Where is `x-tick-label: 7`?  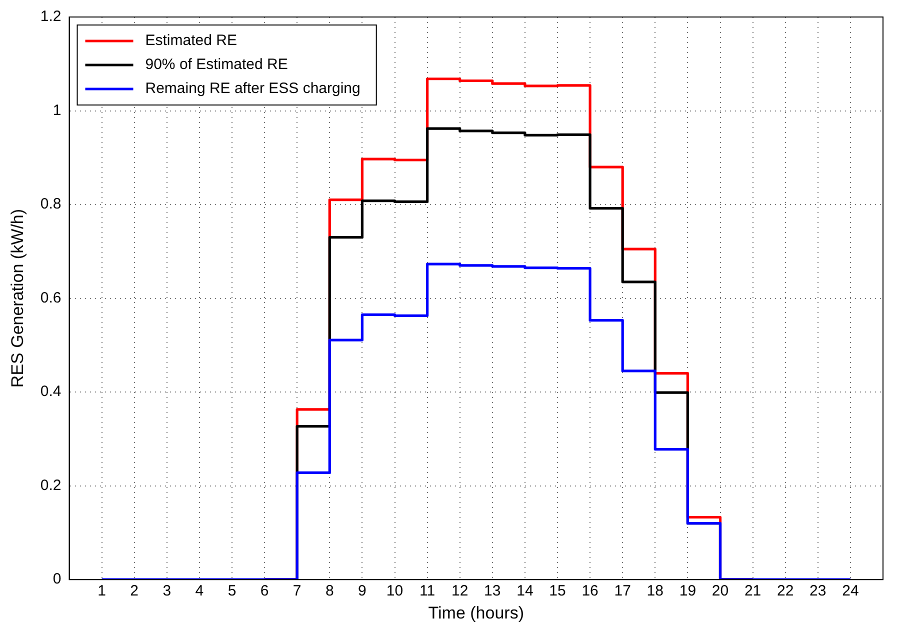
x-tick-label: 7 is located at coordinates (297, 591).